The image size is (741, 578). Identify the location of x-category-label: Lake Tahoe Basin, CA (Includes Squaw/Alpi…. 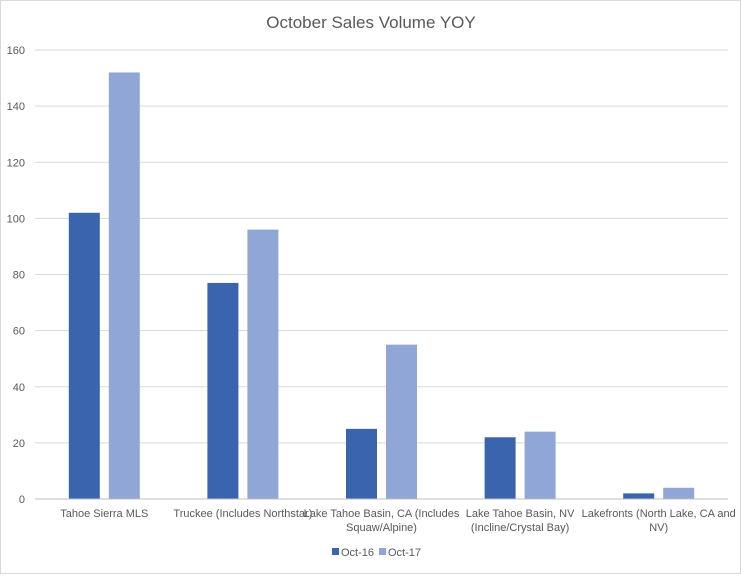
(382, 521).